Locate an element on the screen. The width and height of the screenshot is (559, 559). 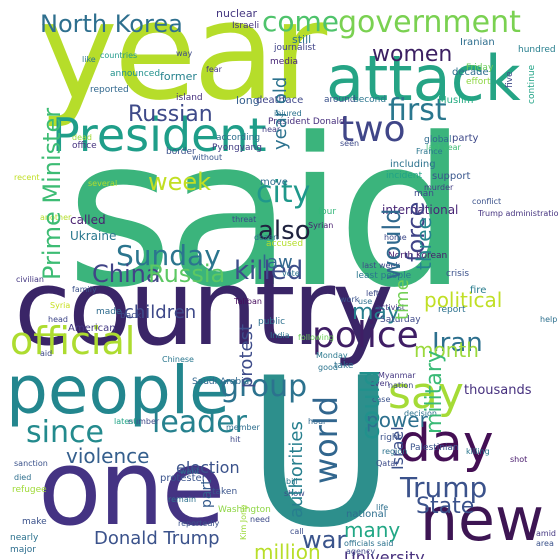
word: need is located at coordinates (260, 519).